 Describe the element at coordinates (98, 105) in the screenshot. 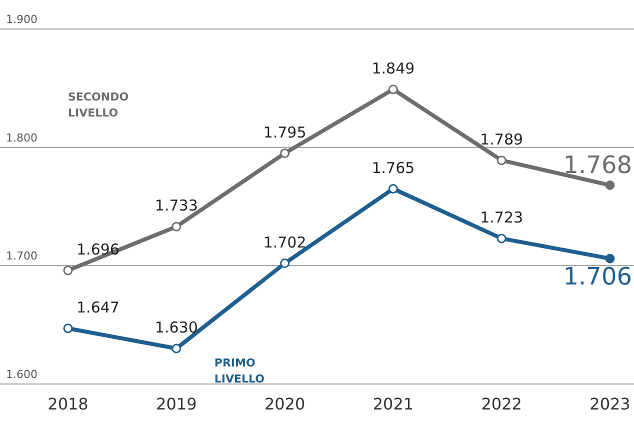

I see `text: SECONDO LIVELLO` at that location.